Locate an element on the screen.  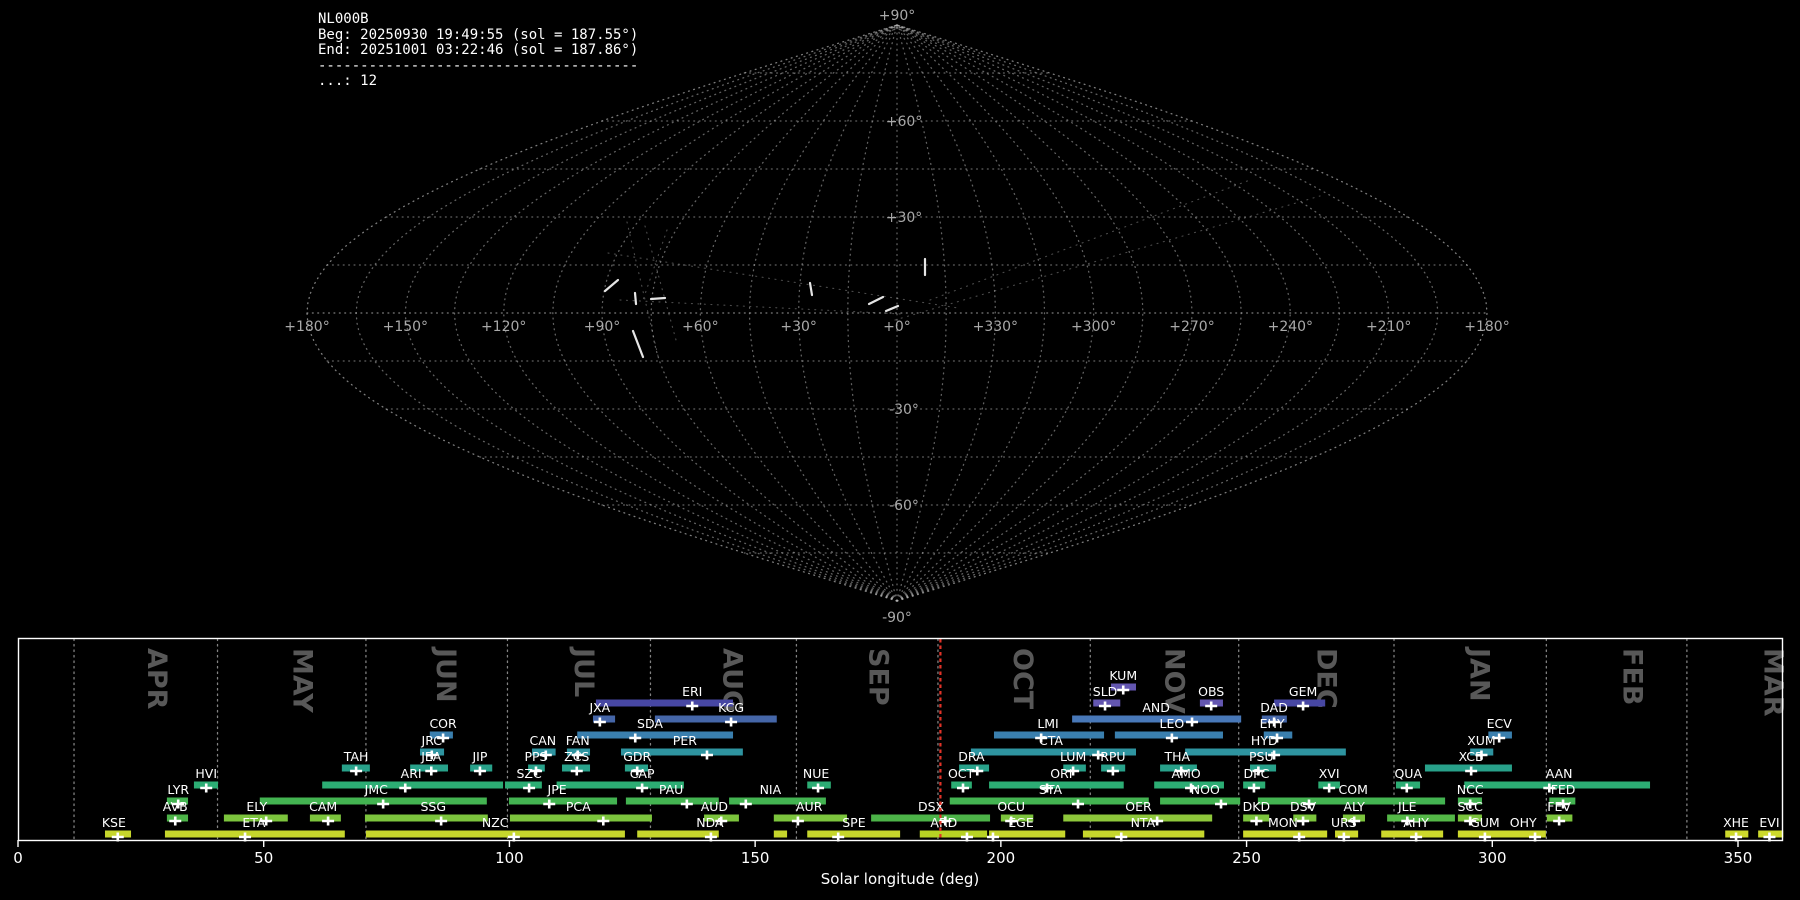
shower-peak-GEM is located at coordinates (1303, 706).